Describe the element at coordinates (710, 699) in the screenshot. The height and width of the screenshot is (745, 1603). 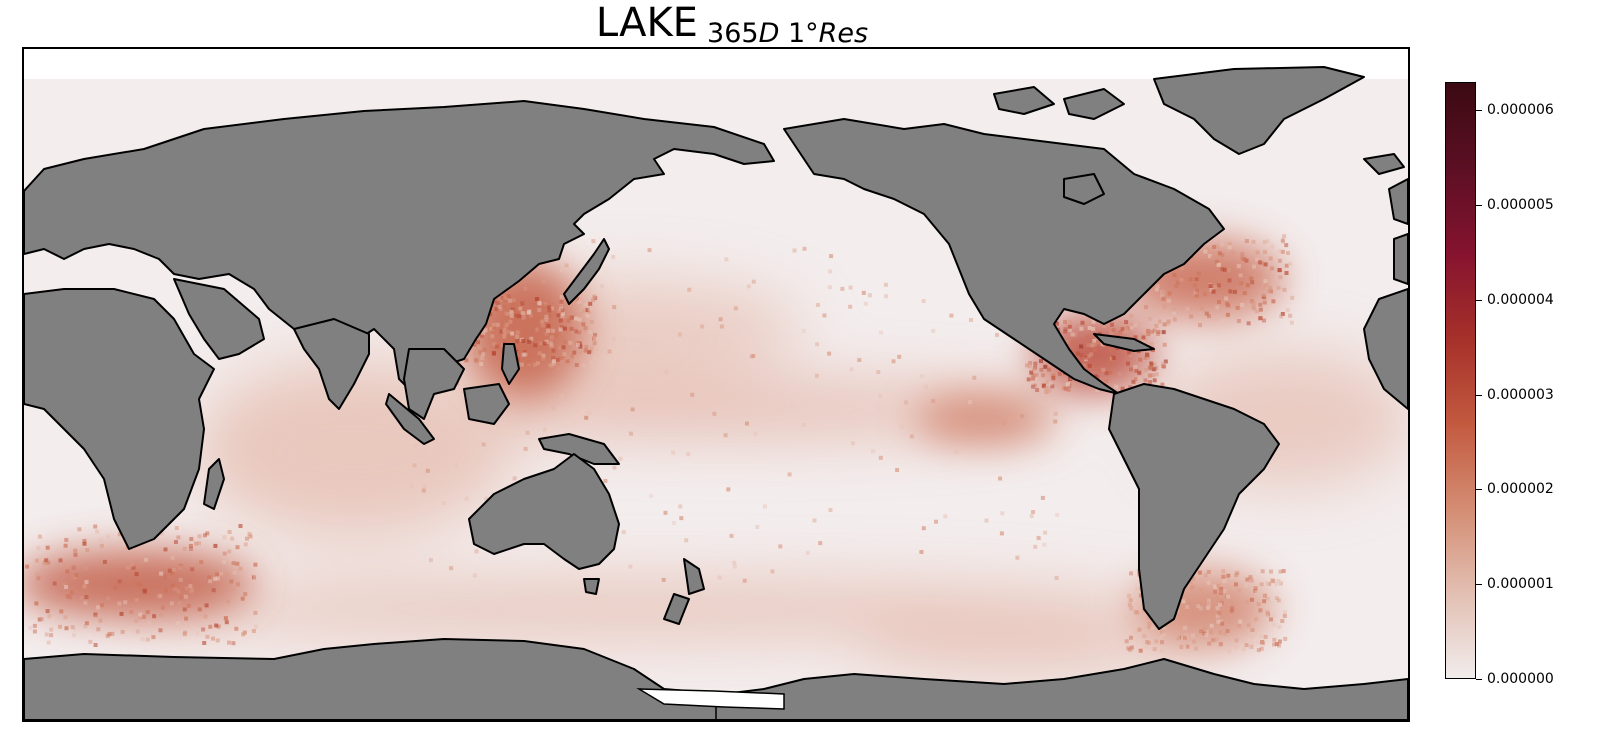
I see `no-data-ross-sea` at that location.